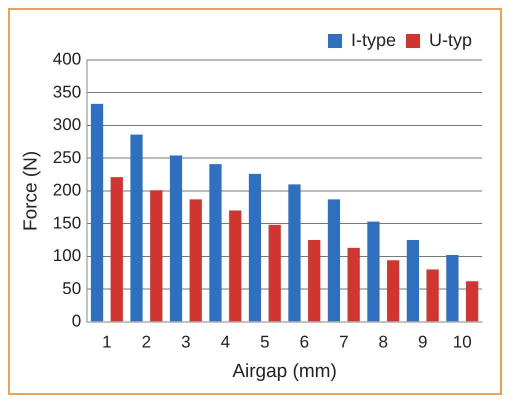 The image size is (514, 407). I want to click on x-tick-label: 8, so click(383, 342).